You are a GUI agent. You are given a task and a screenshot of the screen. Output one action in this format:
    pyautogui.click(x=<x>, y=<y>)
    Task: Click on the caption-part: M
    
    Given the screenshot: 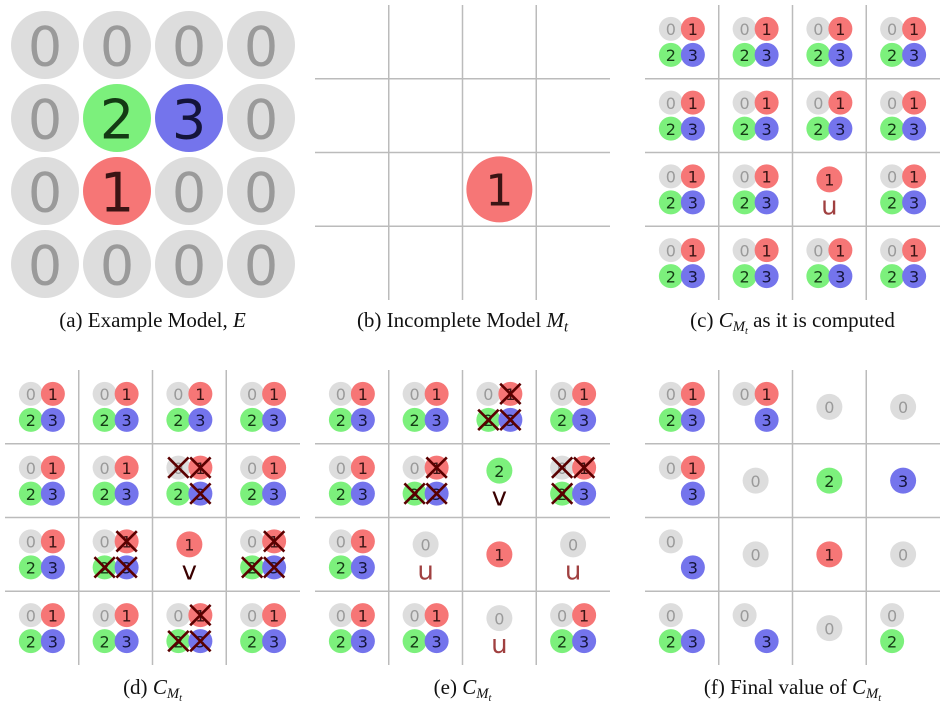 What is the action you would take?
    pyautogui.click(x=482, y=694)
    